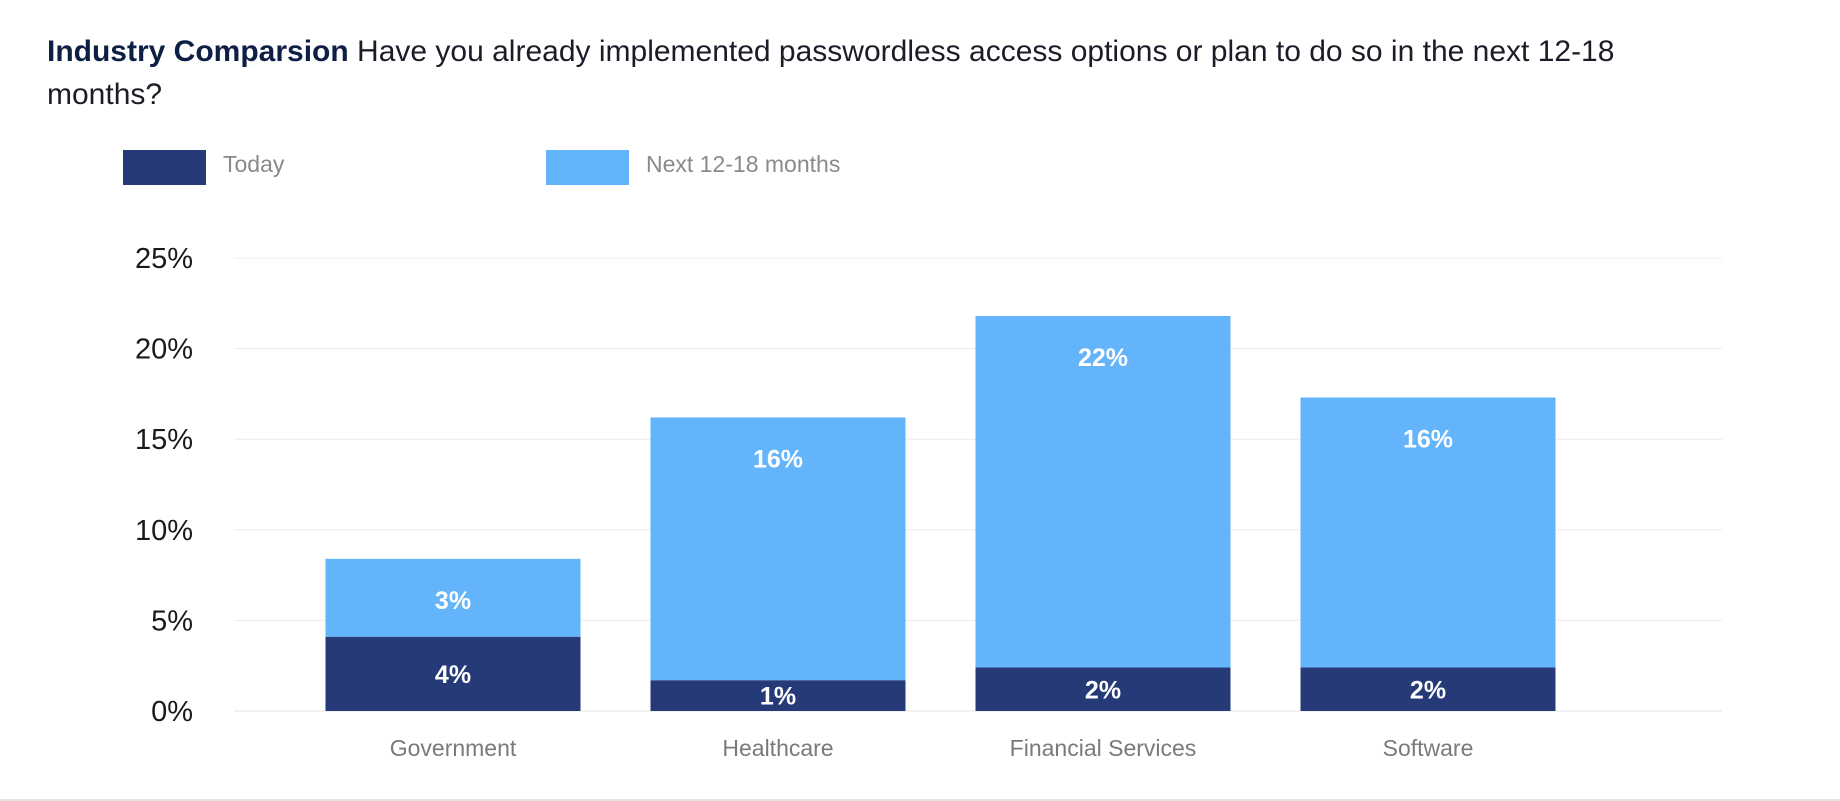  I want to click on data-label-healthcare-next: 16%, so click(778, 459).